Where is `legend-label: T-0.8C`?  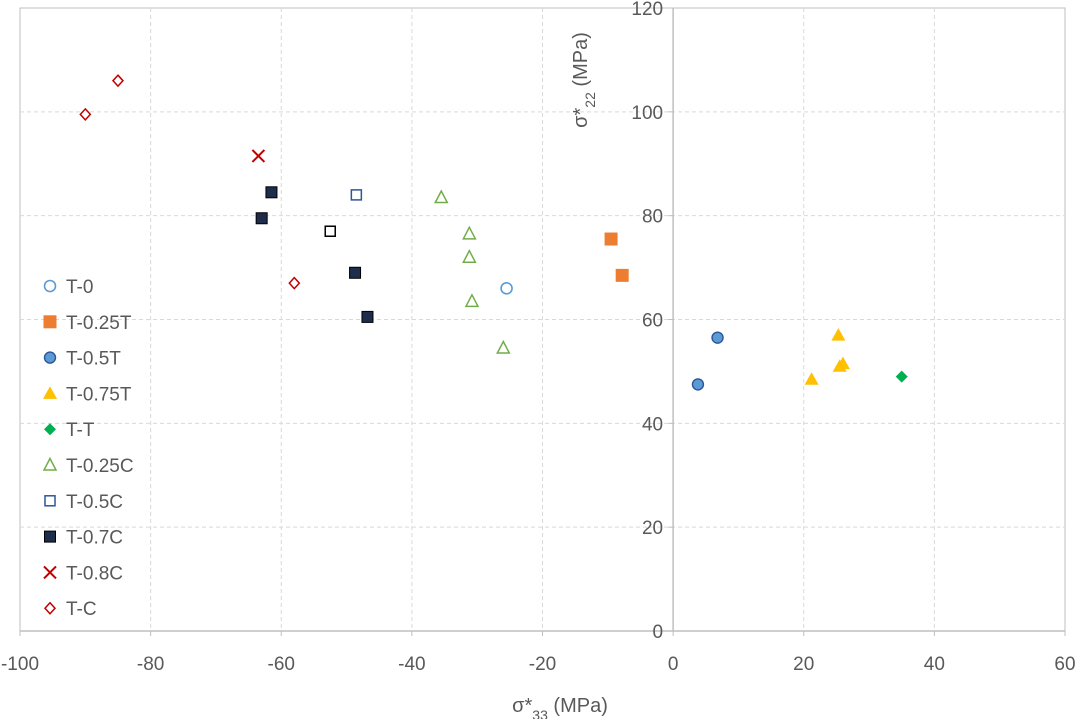 legend-label: T-0.8C is located at coordinates (94, 573).